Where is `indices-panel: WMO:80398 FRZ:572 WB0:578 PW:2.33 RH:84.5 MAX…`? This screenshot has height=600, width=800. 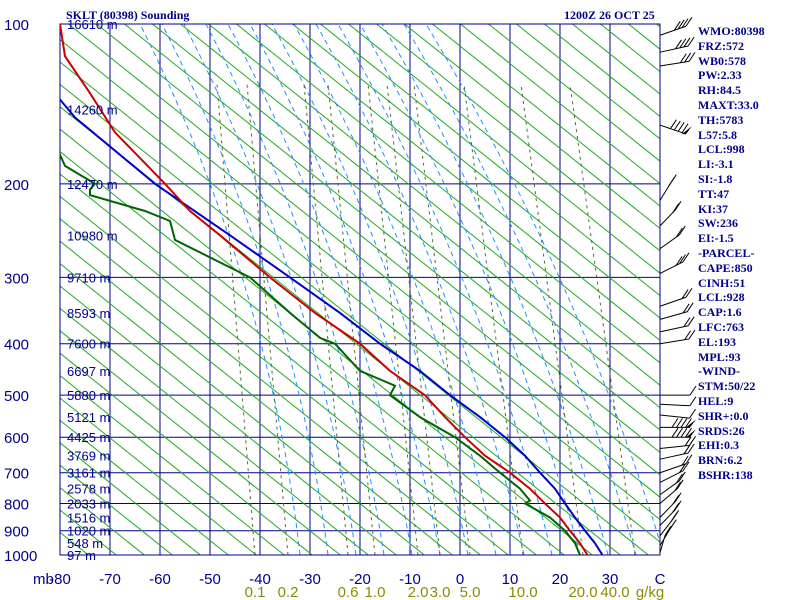 indices-panel: WMO:80398 FRZ:572 WB0:578 PW:2.33 RH:84.5 MAX… is located at coordinates (748, 253).